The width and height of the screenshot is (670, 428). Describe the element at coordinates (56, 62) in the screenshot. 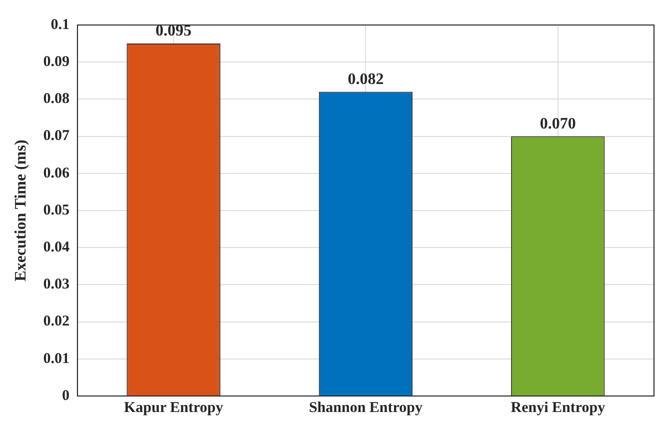

I see `y-tick-label: 0.09` at that location.